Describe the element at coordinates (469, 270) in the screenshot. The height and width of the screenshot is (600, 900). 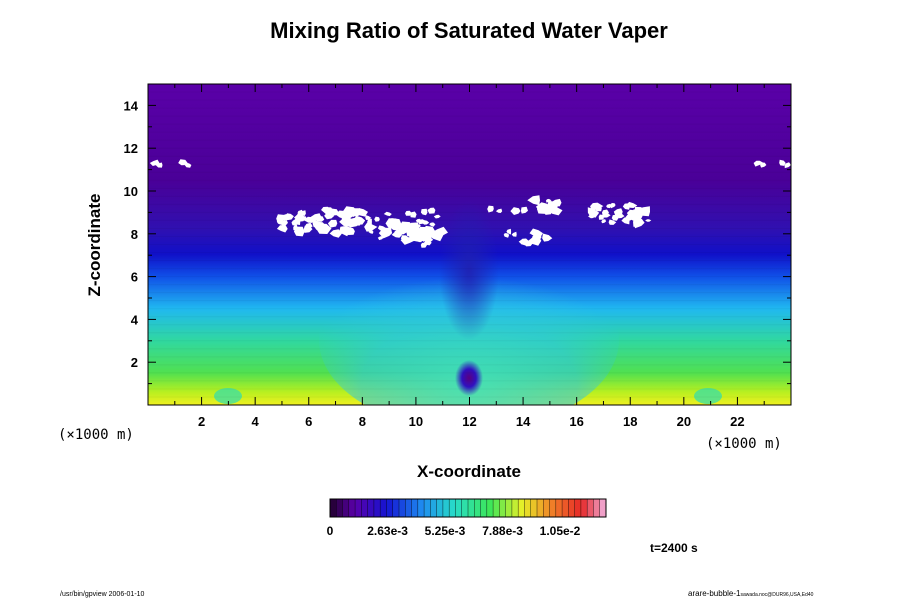
I see `plume-stem` at that location.